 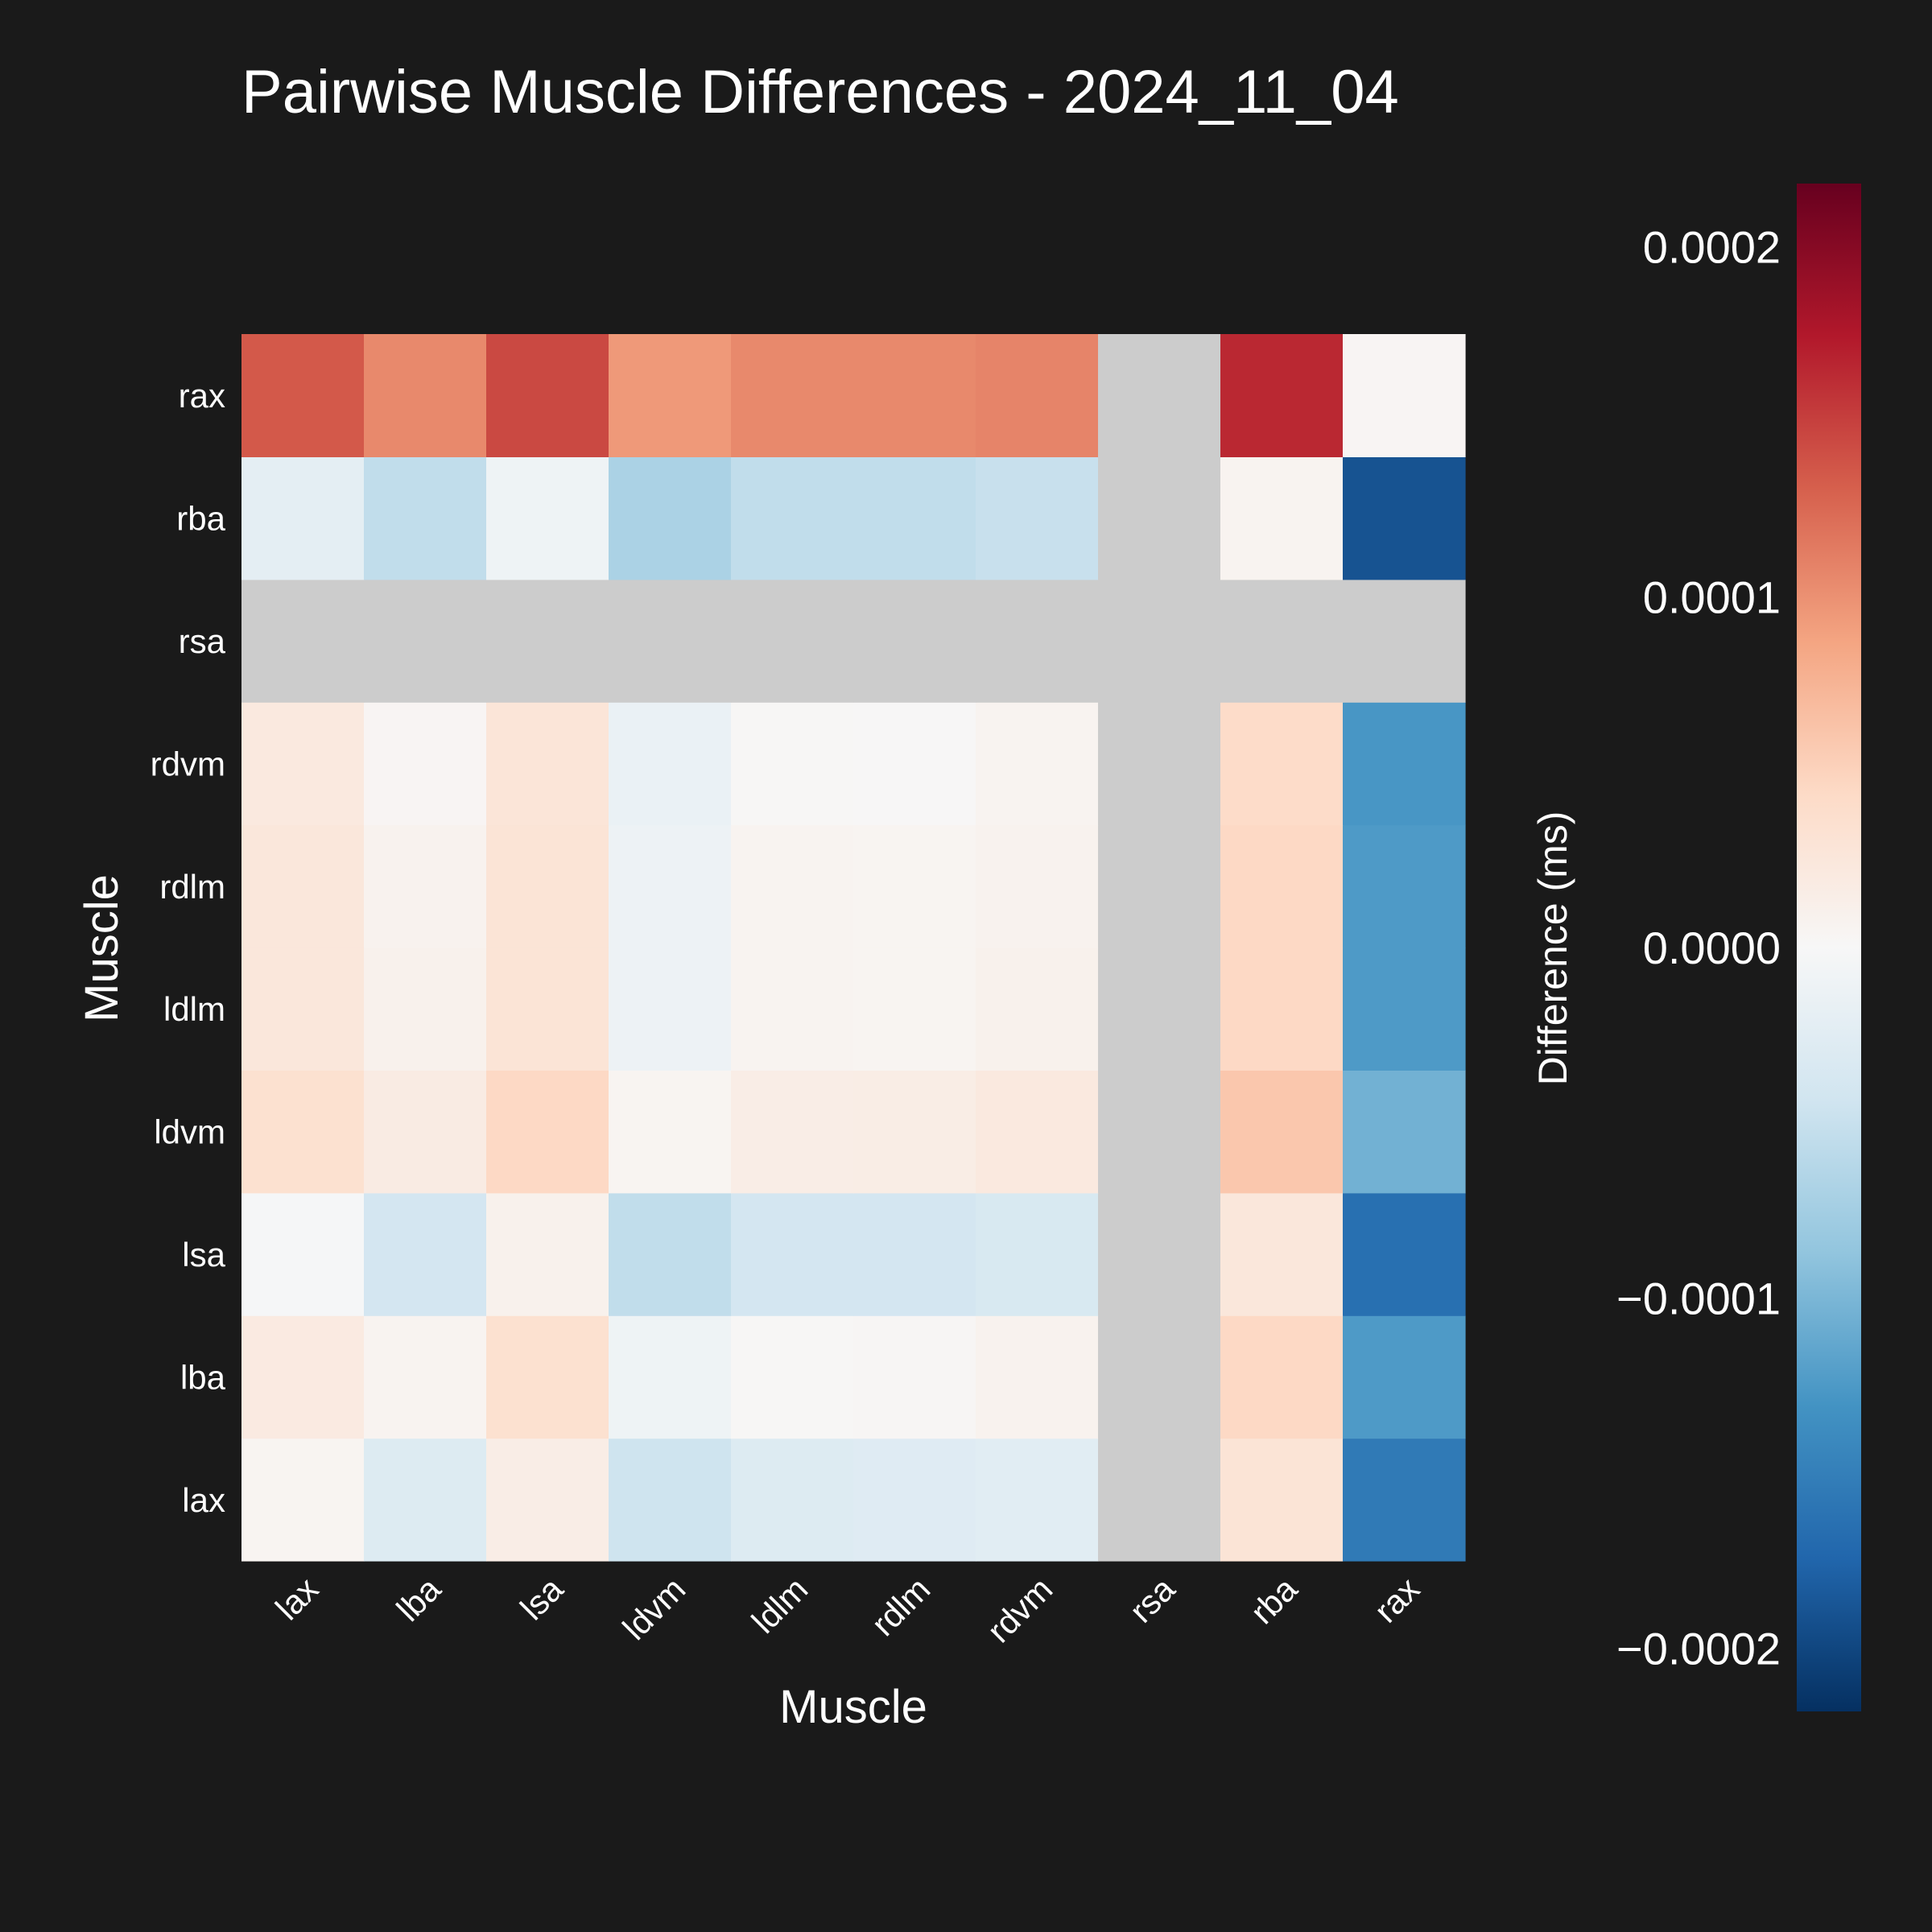 What do you see at coordinates (1037, 518) in the screenshot?
I see `heatmap-cell-rba-rdvm` at bounding box center [1037, 518].